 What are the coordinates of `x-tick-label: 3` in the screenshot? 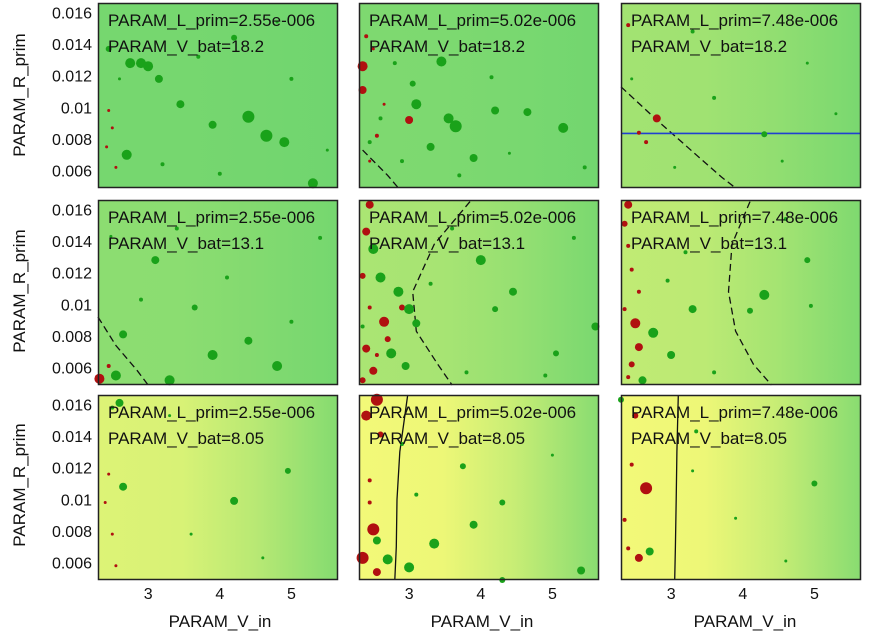 It's located at (409, 594).